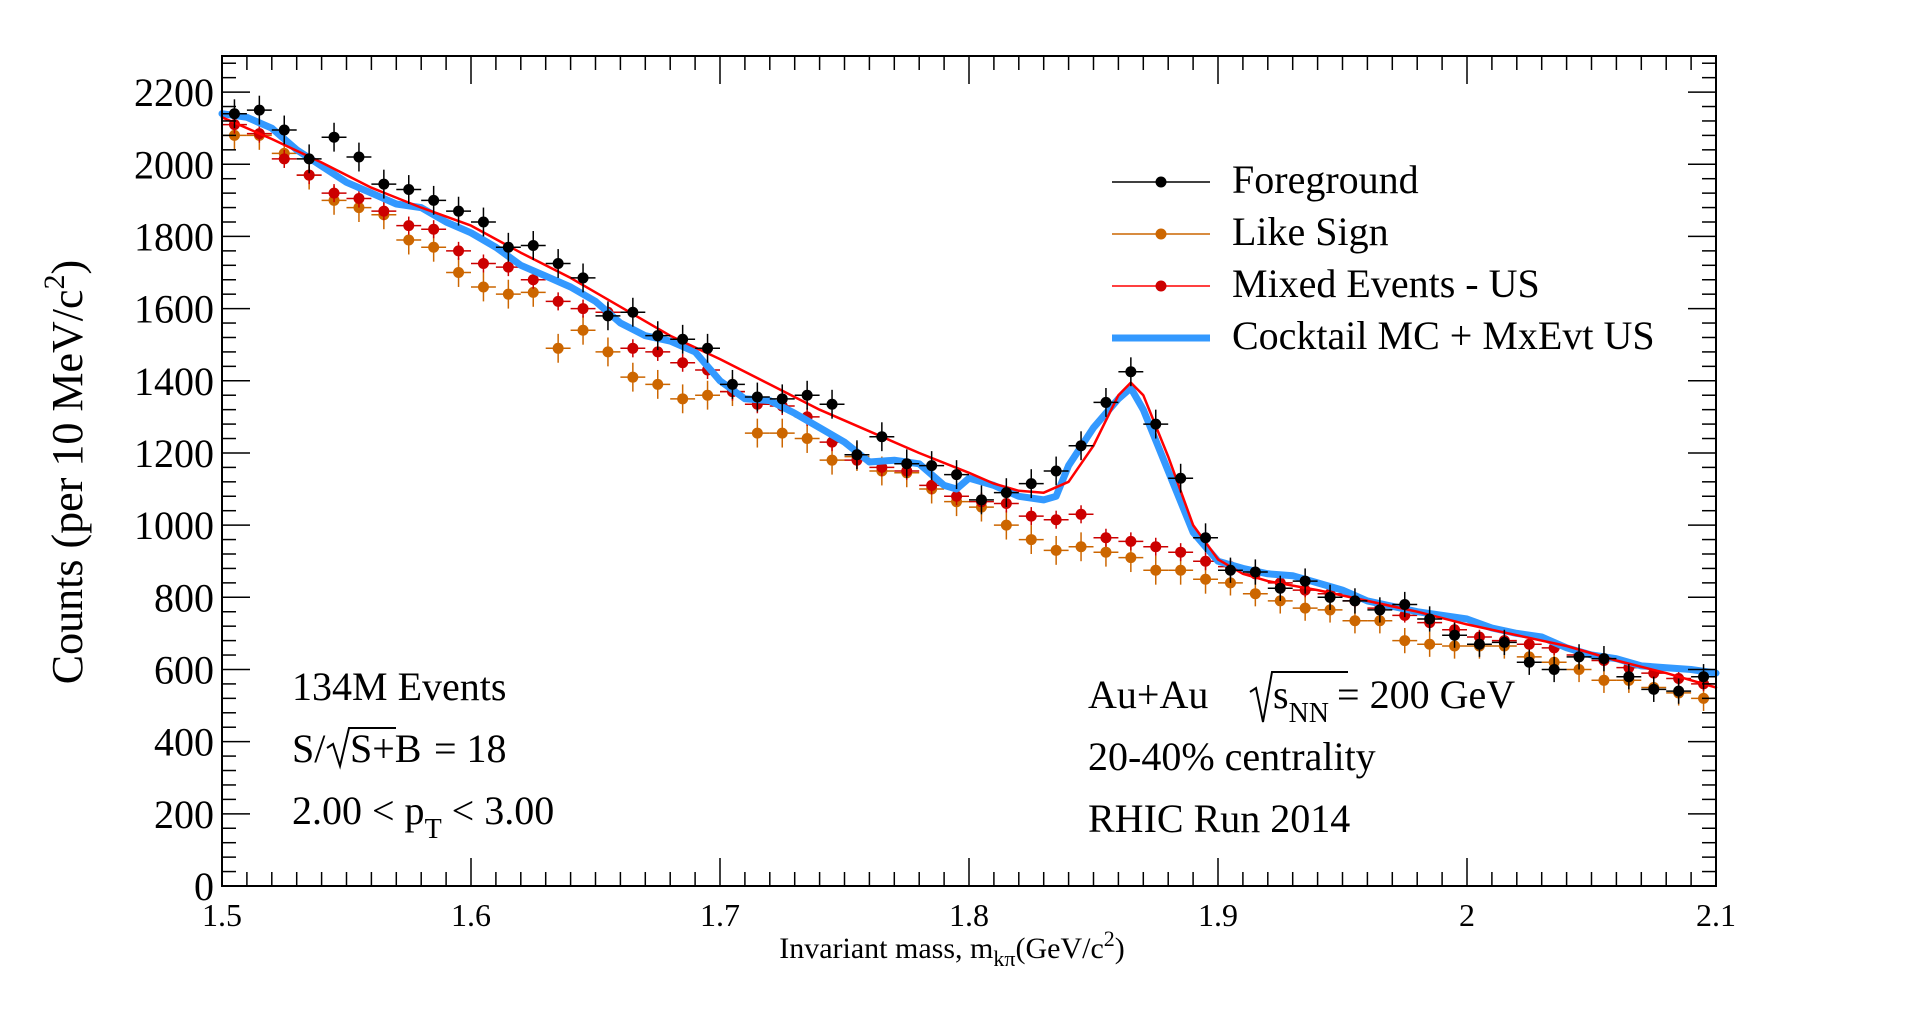 The height and width of the screenshot is (1030, 1916). Describe the element at coordinates (1161, 234) in the screenshot. I see `legend-marker-like-sign` at that location.